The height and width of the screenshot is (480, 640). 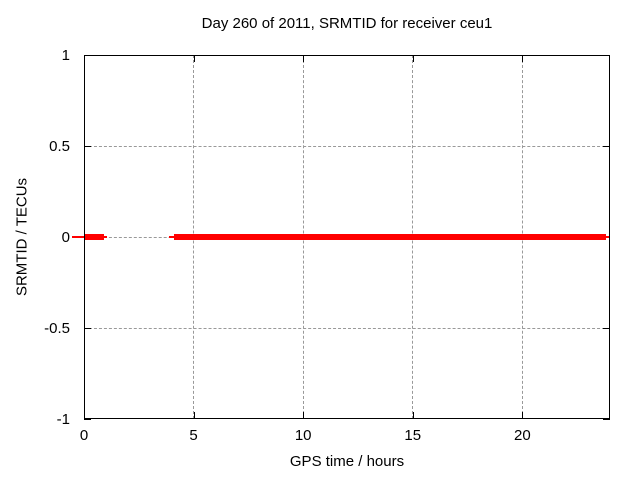 What do you see at coordinates (65, 55) in the screenshot?
I see `y-tick-label: 1` at bounding box center [65, 55].